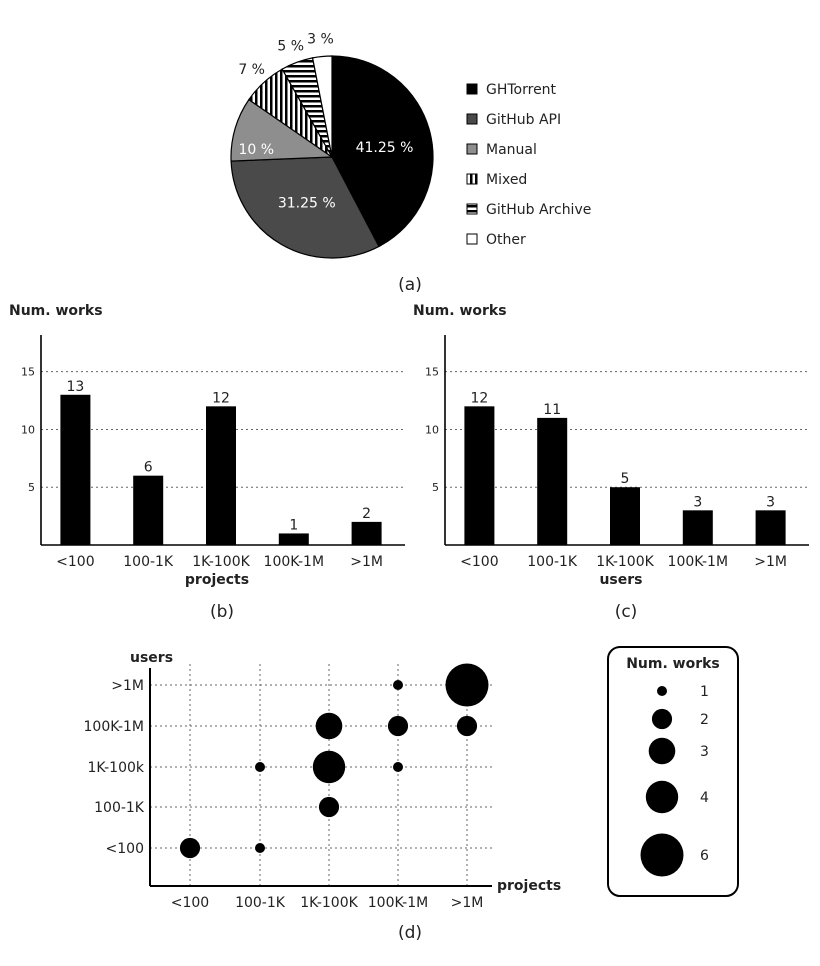 This screenshot has height=966, width=820. Describe the element at coordinates (114, 727) in the screenshot. I see `y-tick-label: 100K-1M` at that location.